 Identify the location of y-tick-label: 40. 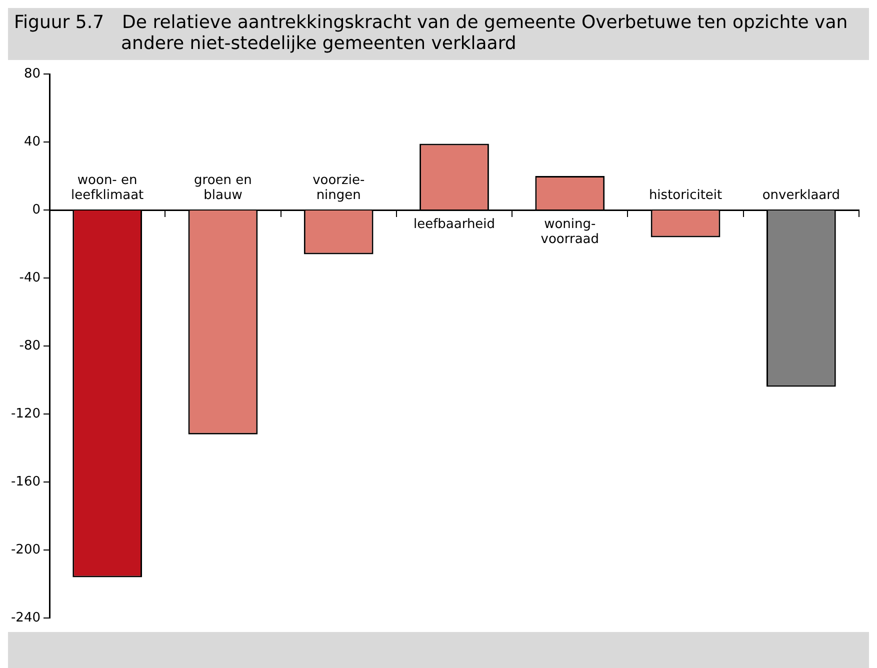
(32, 142).